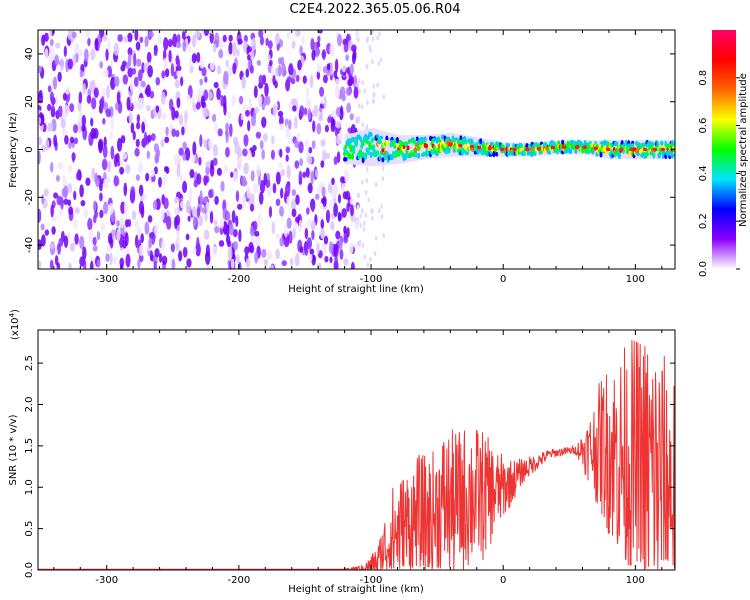  What do you see at coordinates (29, 101) in the screenshot?
I see `y-tick-label: 20` at bounding box center [29, 101].